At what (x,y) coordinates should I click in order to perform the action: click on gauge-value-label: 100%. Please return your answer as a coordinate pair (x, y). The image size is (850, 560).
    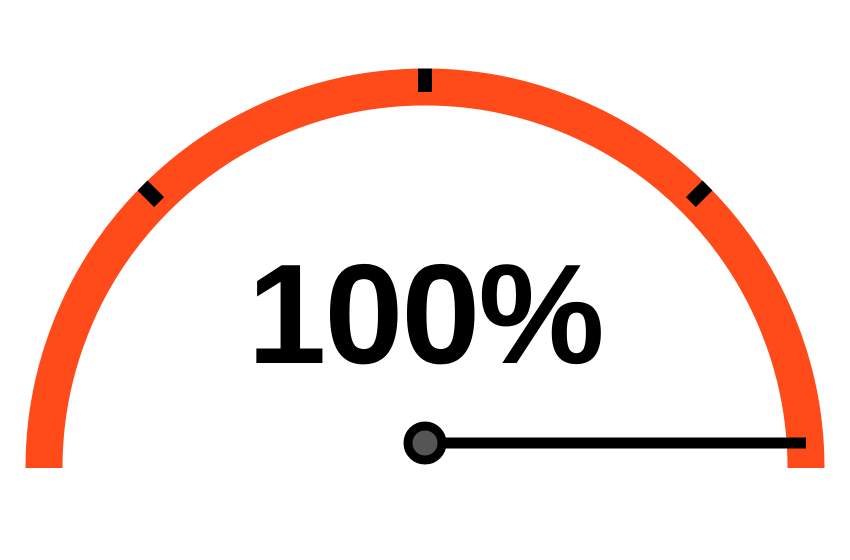
    Looking at the image, I should click on (425, 314).